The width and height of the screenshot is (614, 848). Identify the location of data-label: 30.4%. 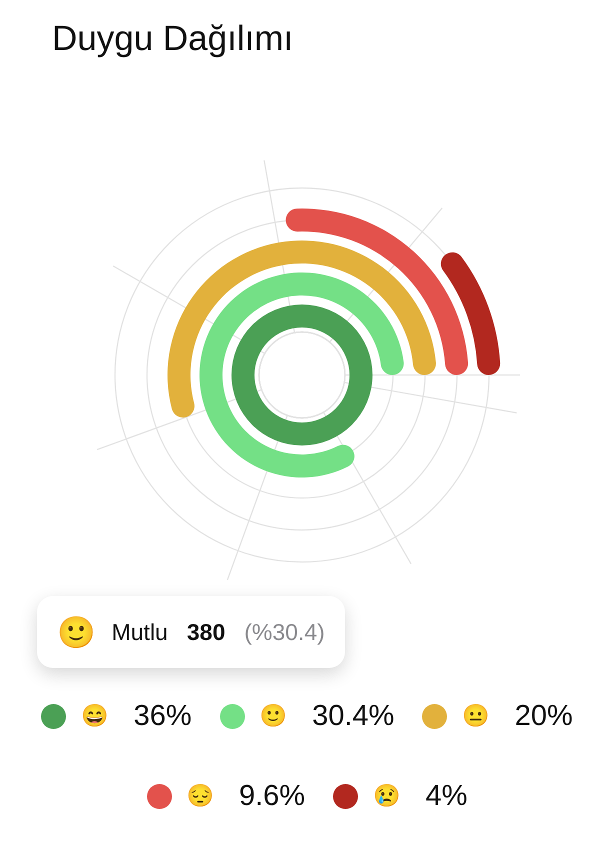
(353, 716).